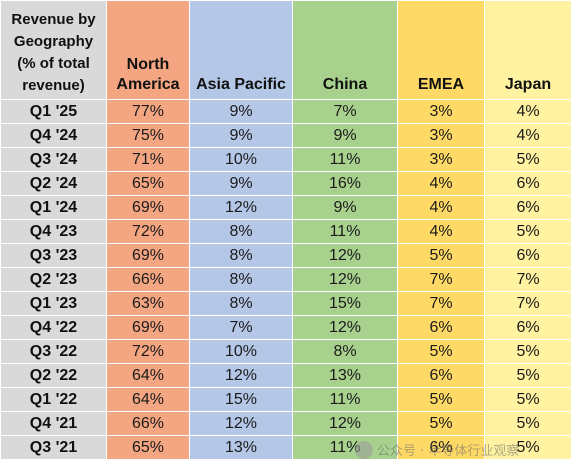 The height and width of the screenshot is (473, 571). What do you see at coordinates (53, 327) in the screenshot?
I see `row-label-quarter: Q4 '22` at bounding box center [53, 327].